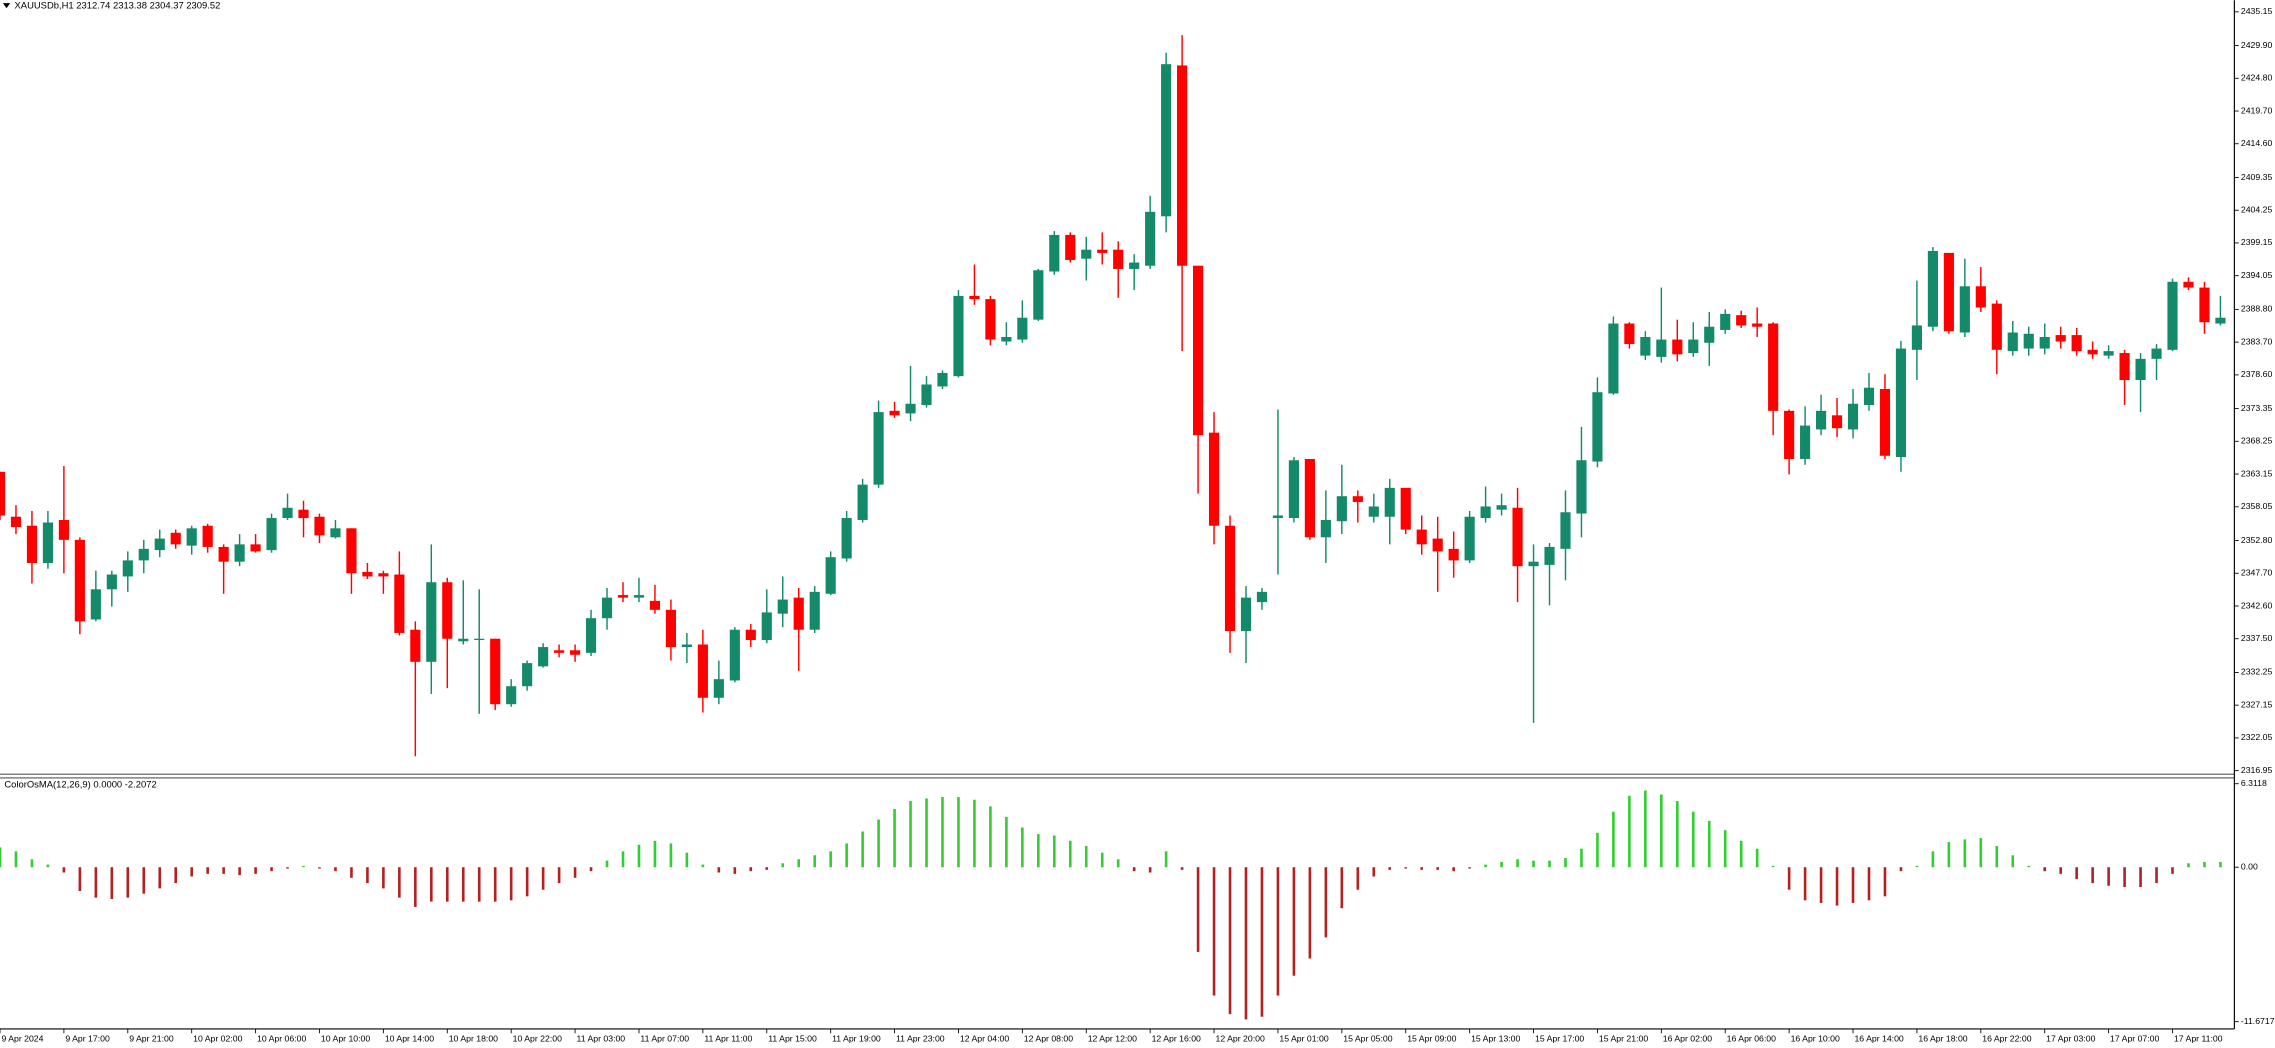  What do you see at coordinates (2198, 1038) in the screenshot?
I see `x-tick-label: 17 Apr 11:00` at bounding box center [2198, 1038].